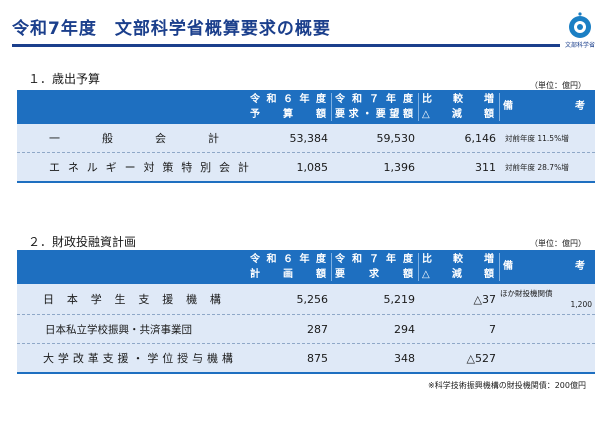 The height and width of the screenshot is (433, 600). I want to click on row-name: エネルギー対策特別会計, so click(149, 167).